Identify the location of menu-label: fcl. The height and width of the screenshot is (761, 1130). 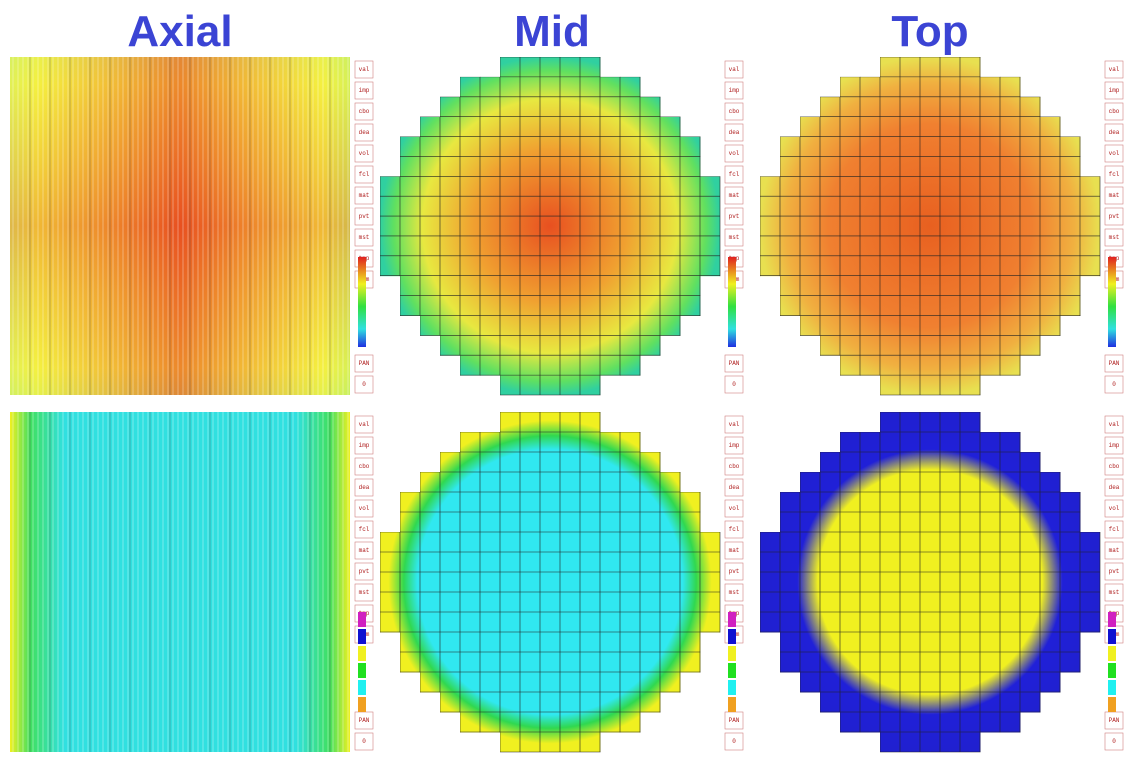
(734, 529).